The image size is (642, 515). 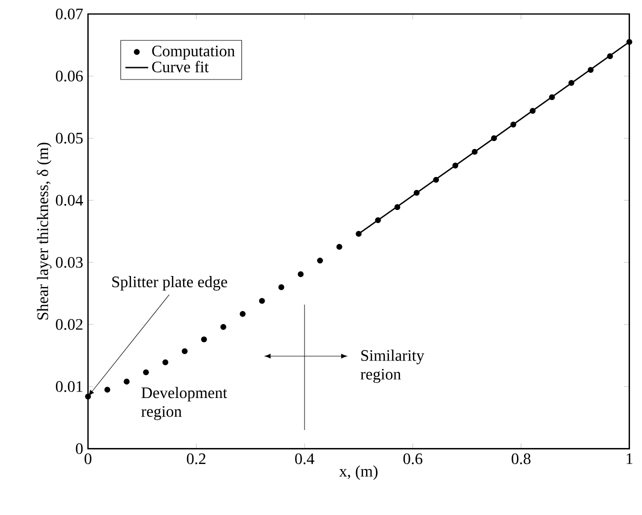 I want to click on y-tick-label: 0.02, so click(x=69, y=324).